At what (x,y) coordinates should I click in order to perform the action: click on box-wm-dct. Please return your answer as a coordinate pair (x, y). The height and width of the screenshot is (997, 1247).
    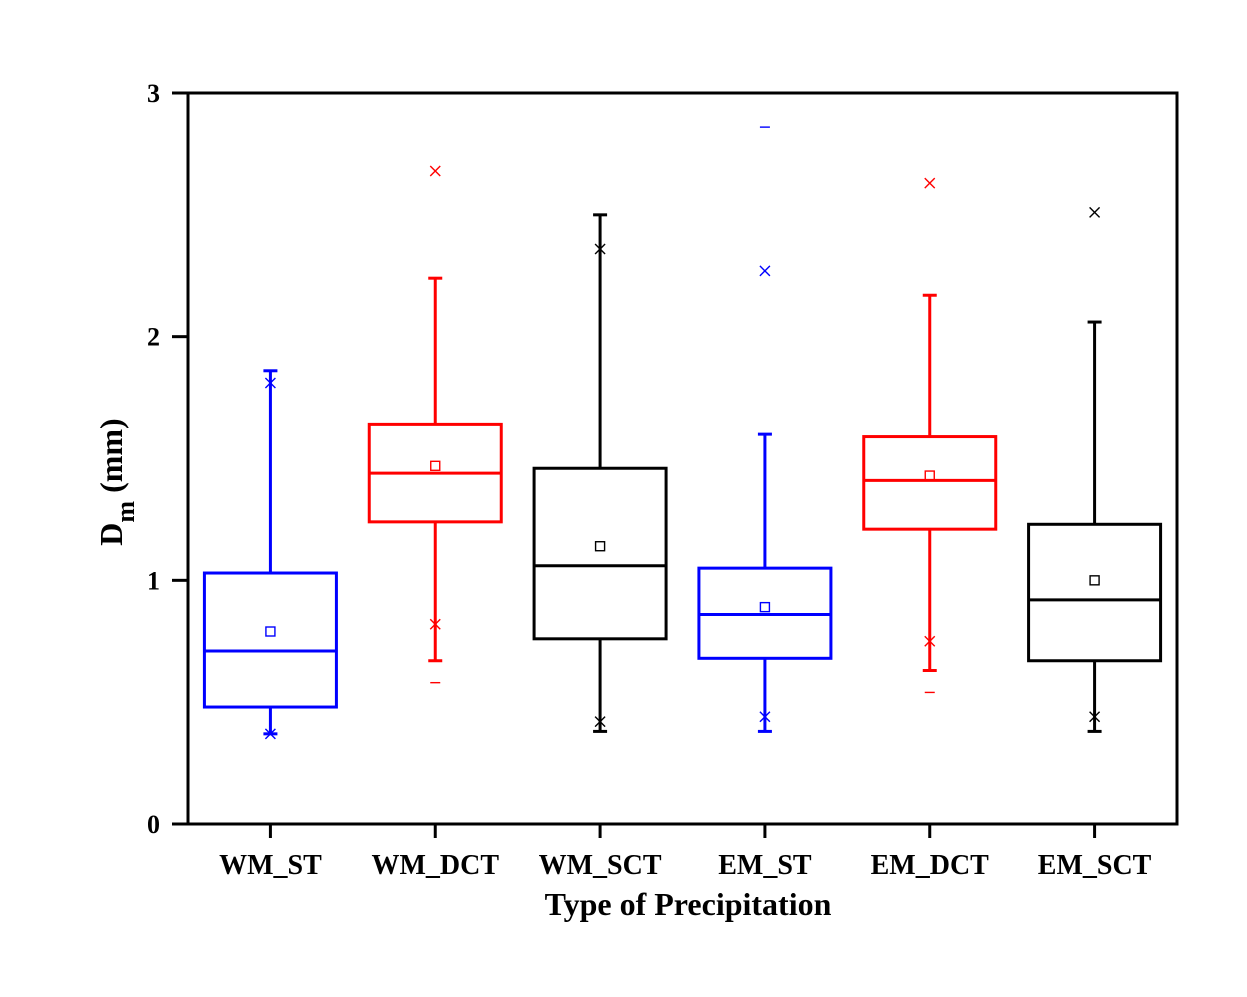
    Looking at the image, I should click on (435, 424).